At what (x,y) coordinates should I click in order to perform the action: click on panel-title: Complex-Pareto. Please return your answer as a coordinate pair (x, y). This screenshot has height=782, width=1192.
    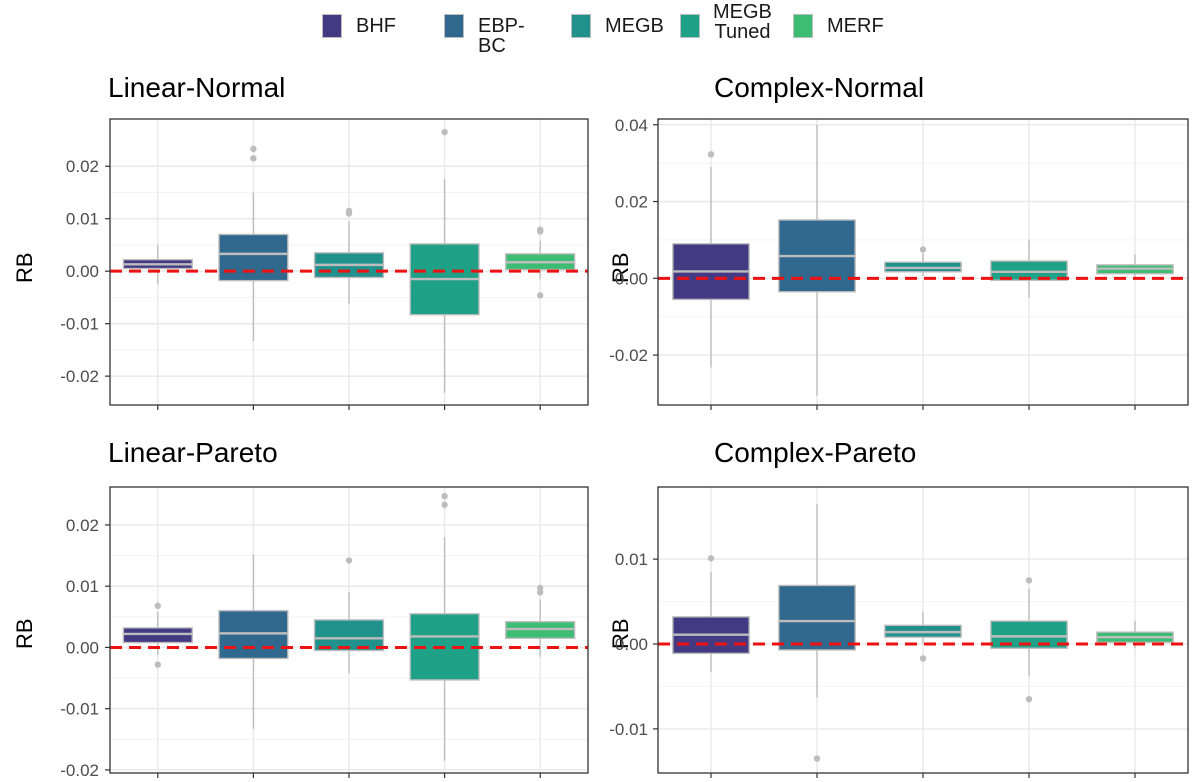
    Looking at the image, I should click on (815, 452).